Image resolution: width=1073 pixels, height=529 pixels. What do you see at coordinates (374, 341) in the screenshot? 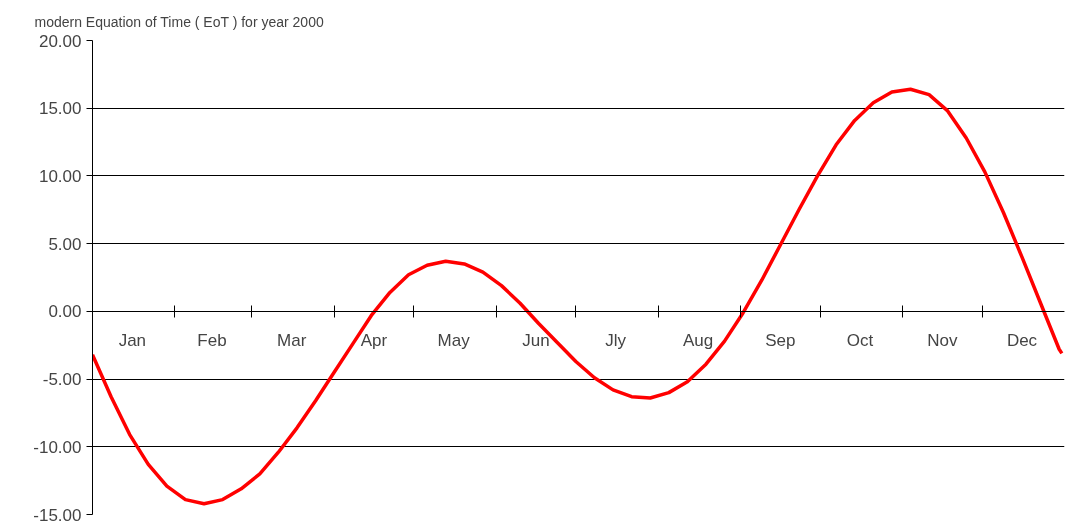
I see `x-tick-label: Apr` at bounding box center [374, 341].